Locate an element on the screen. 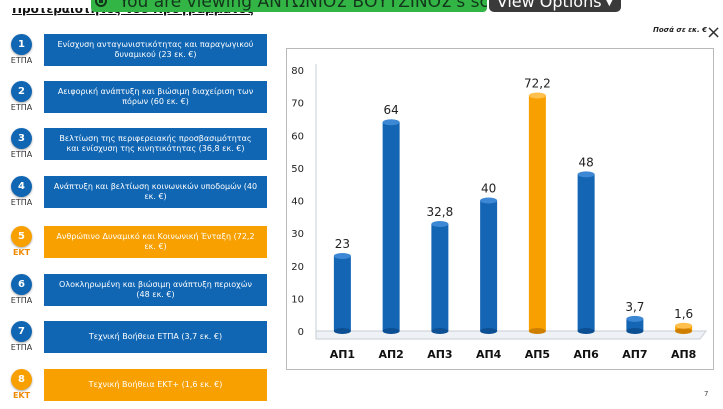 The image size is (723, 409). page-title: Προτεραιότητες του Προγράμματος is located at coordinates (133, 9).